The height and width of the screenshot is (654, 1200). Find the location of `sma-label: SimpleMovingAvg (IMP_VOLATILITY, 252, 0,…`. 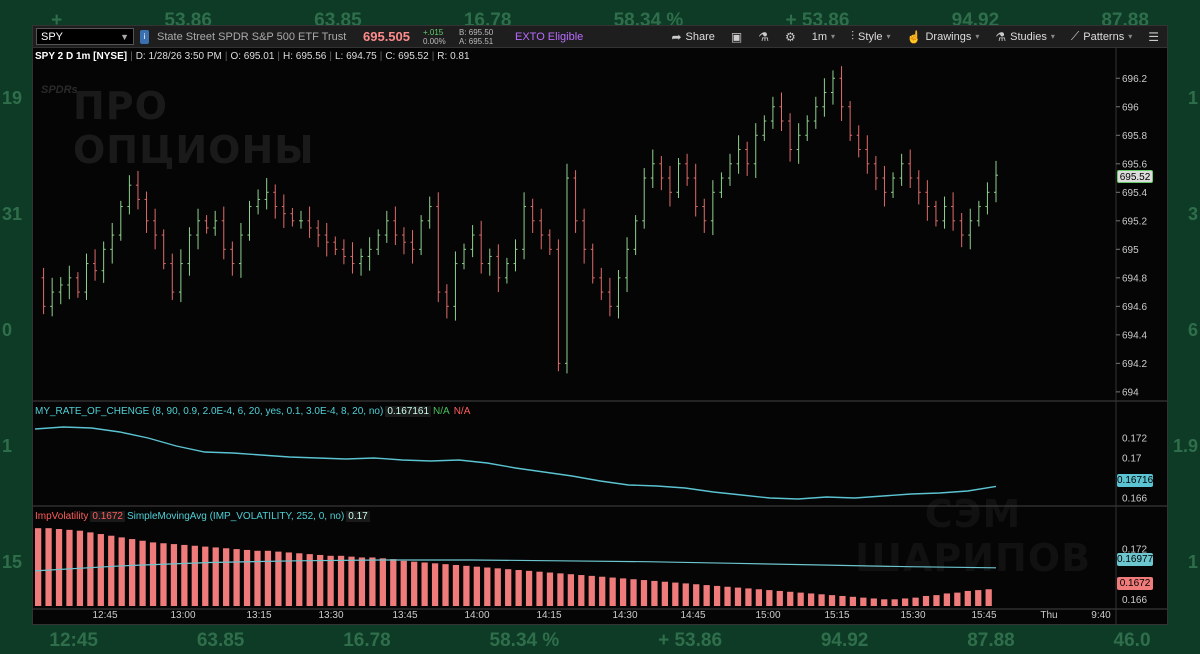

sma-label: SimpleMovingAvg (IMP_VOLATILITY, 252, 0,… is located at coordinates (235, 516).